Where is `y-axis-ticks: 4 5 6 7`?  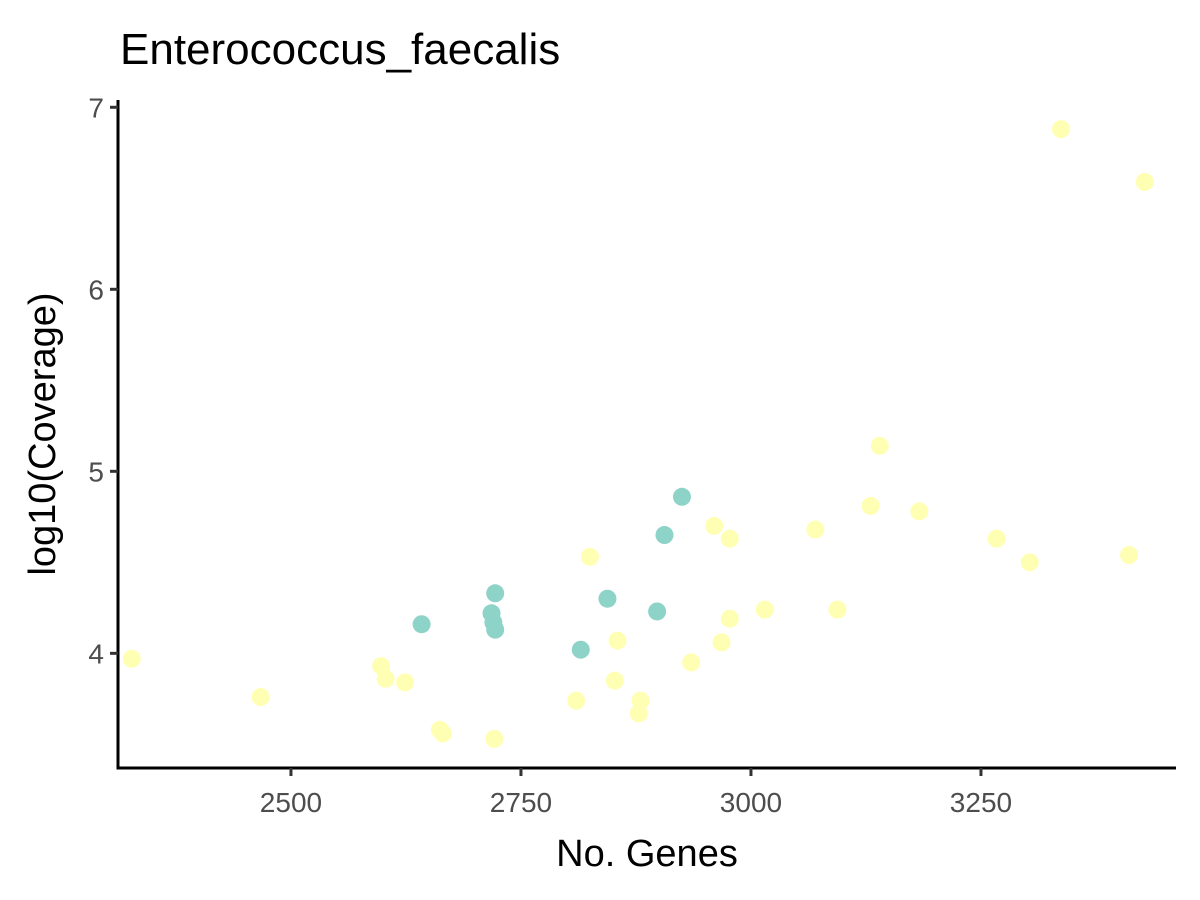 y-axis-ticks: 4 5 6 7 is located at coordinates (103, 380).